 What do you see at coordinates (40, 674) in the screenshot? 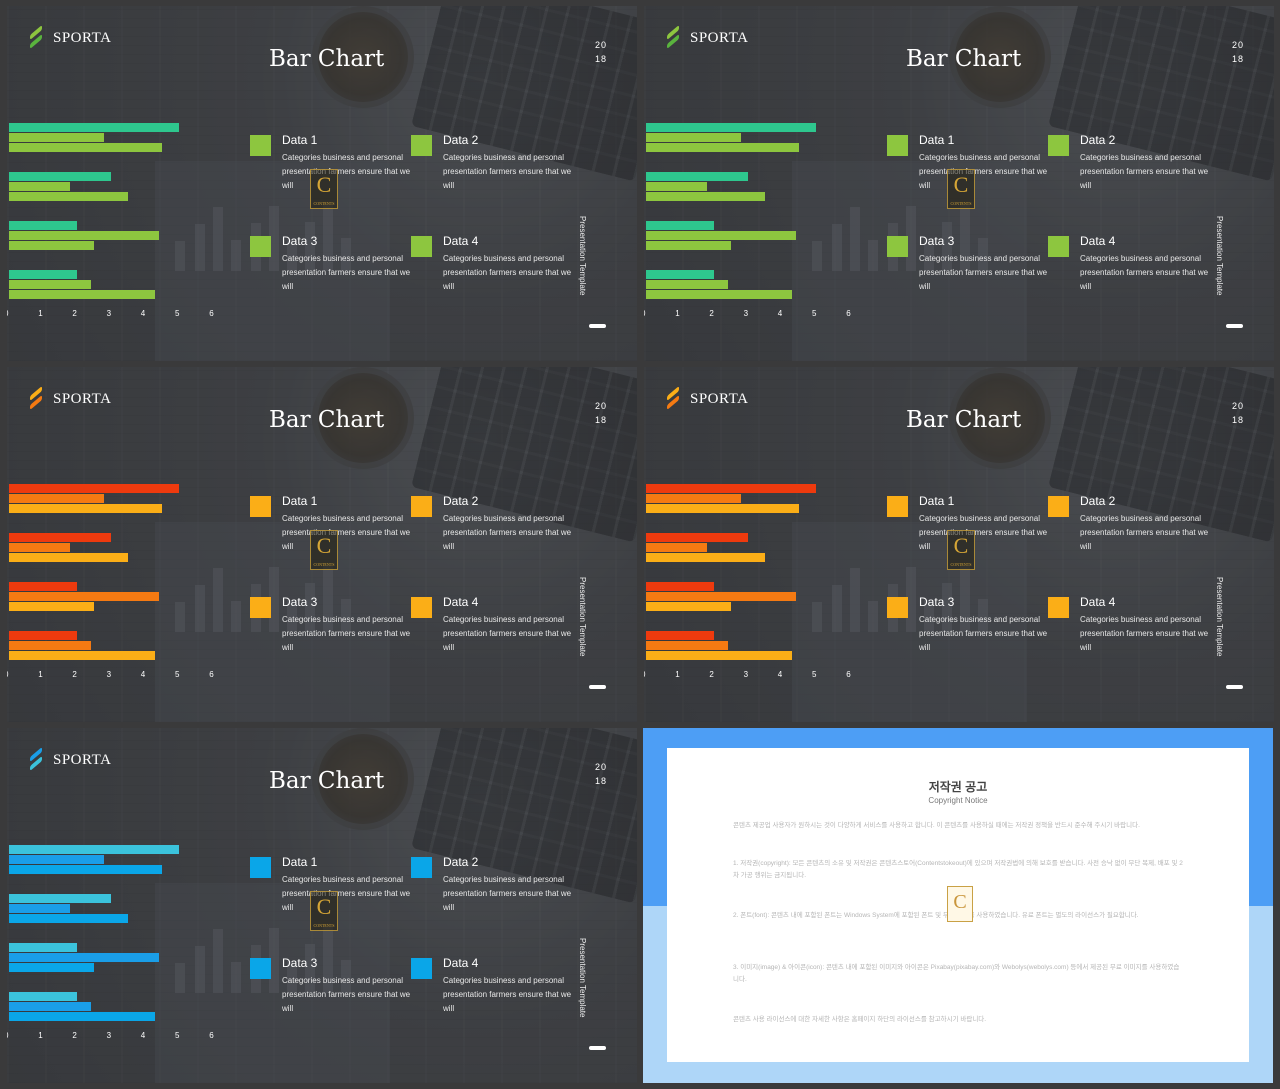
I see `x-tick-label: 1` at bounding box center [40, 674].